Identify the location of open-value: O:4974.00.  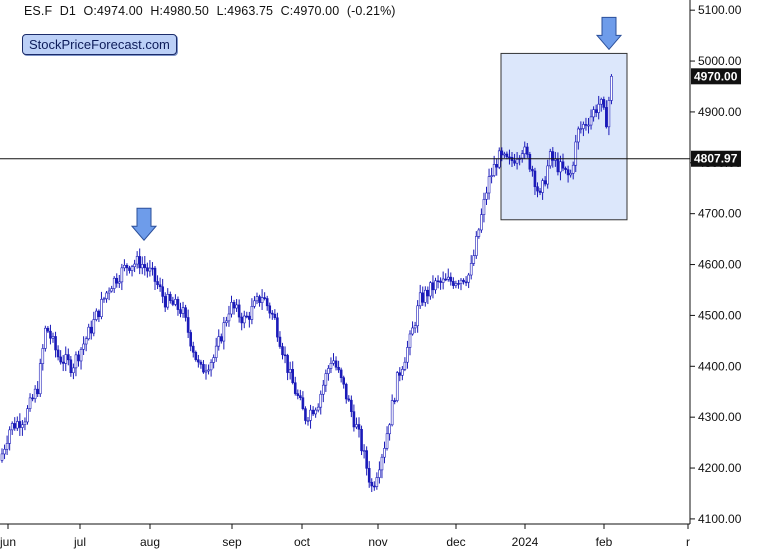
(113, 11).